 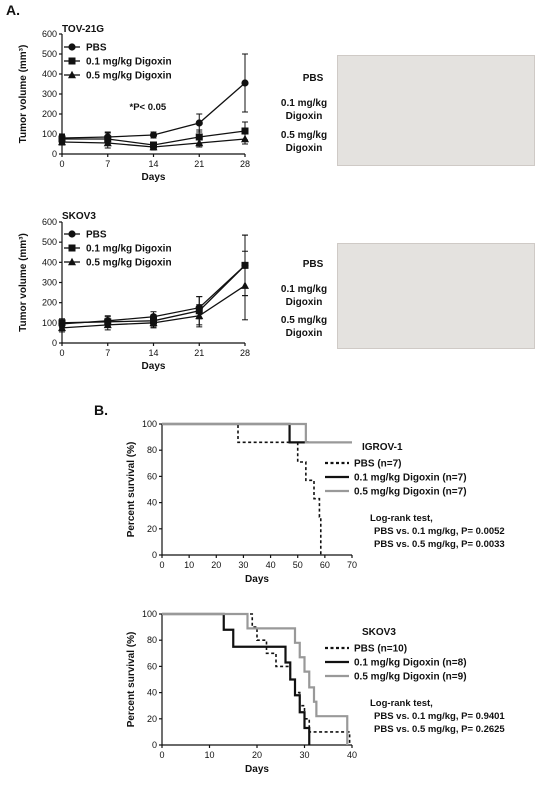 I want to click on y-tick-label: 80, so click(x=152, y=640).